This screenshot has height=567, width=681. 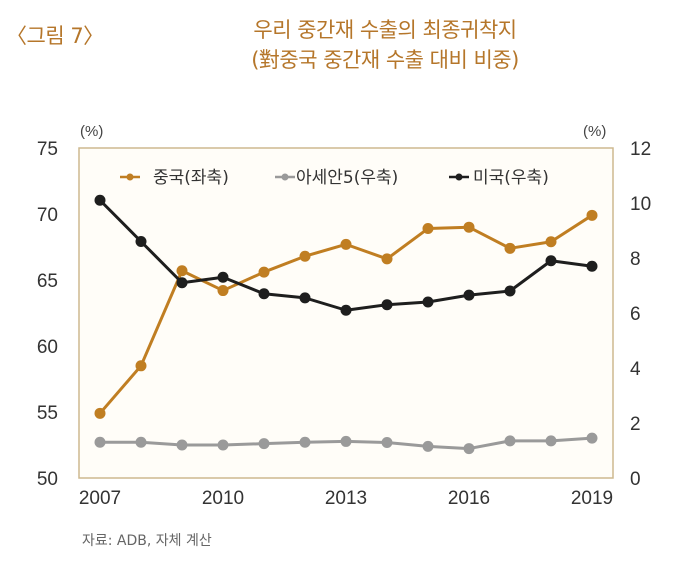 What do you see at coordinates (594, 131) in the screenshot?
I see `right-axis-unit: (%)` at bounding box center [594, 131].